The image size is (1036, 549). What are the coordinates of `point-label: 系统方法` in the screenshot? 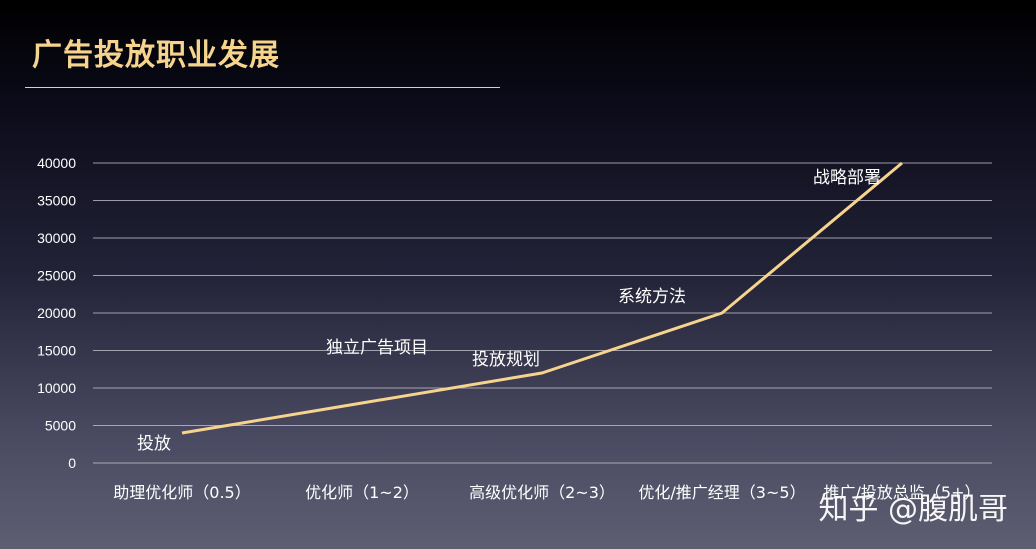 It's located at (652, 297).